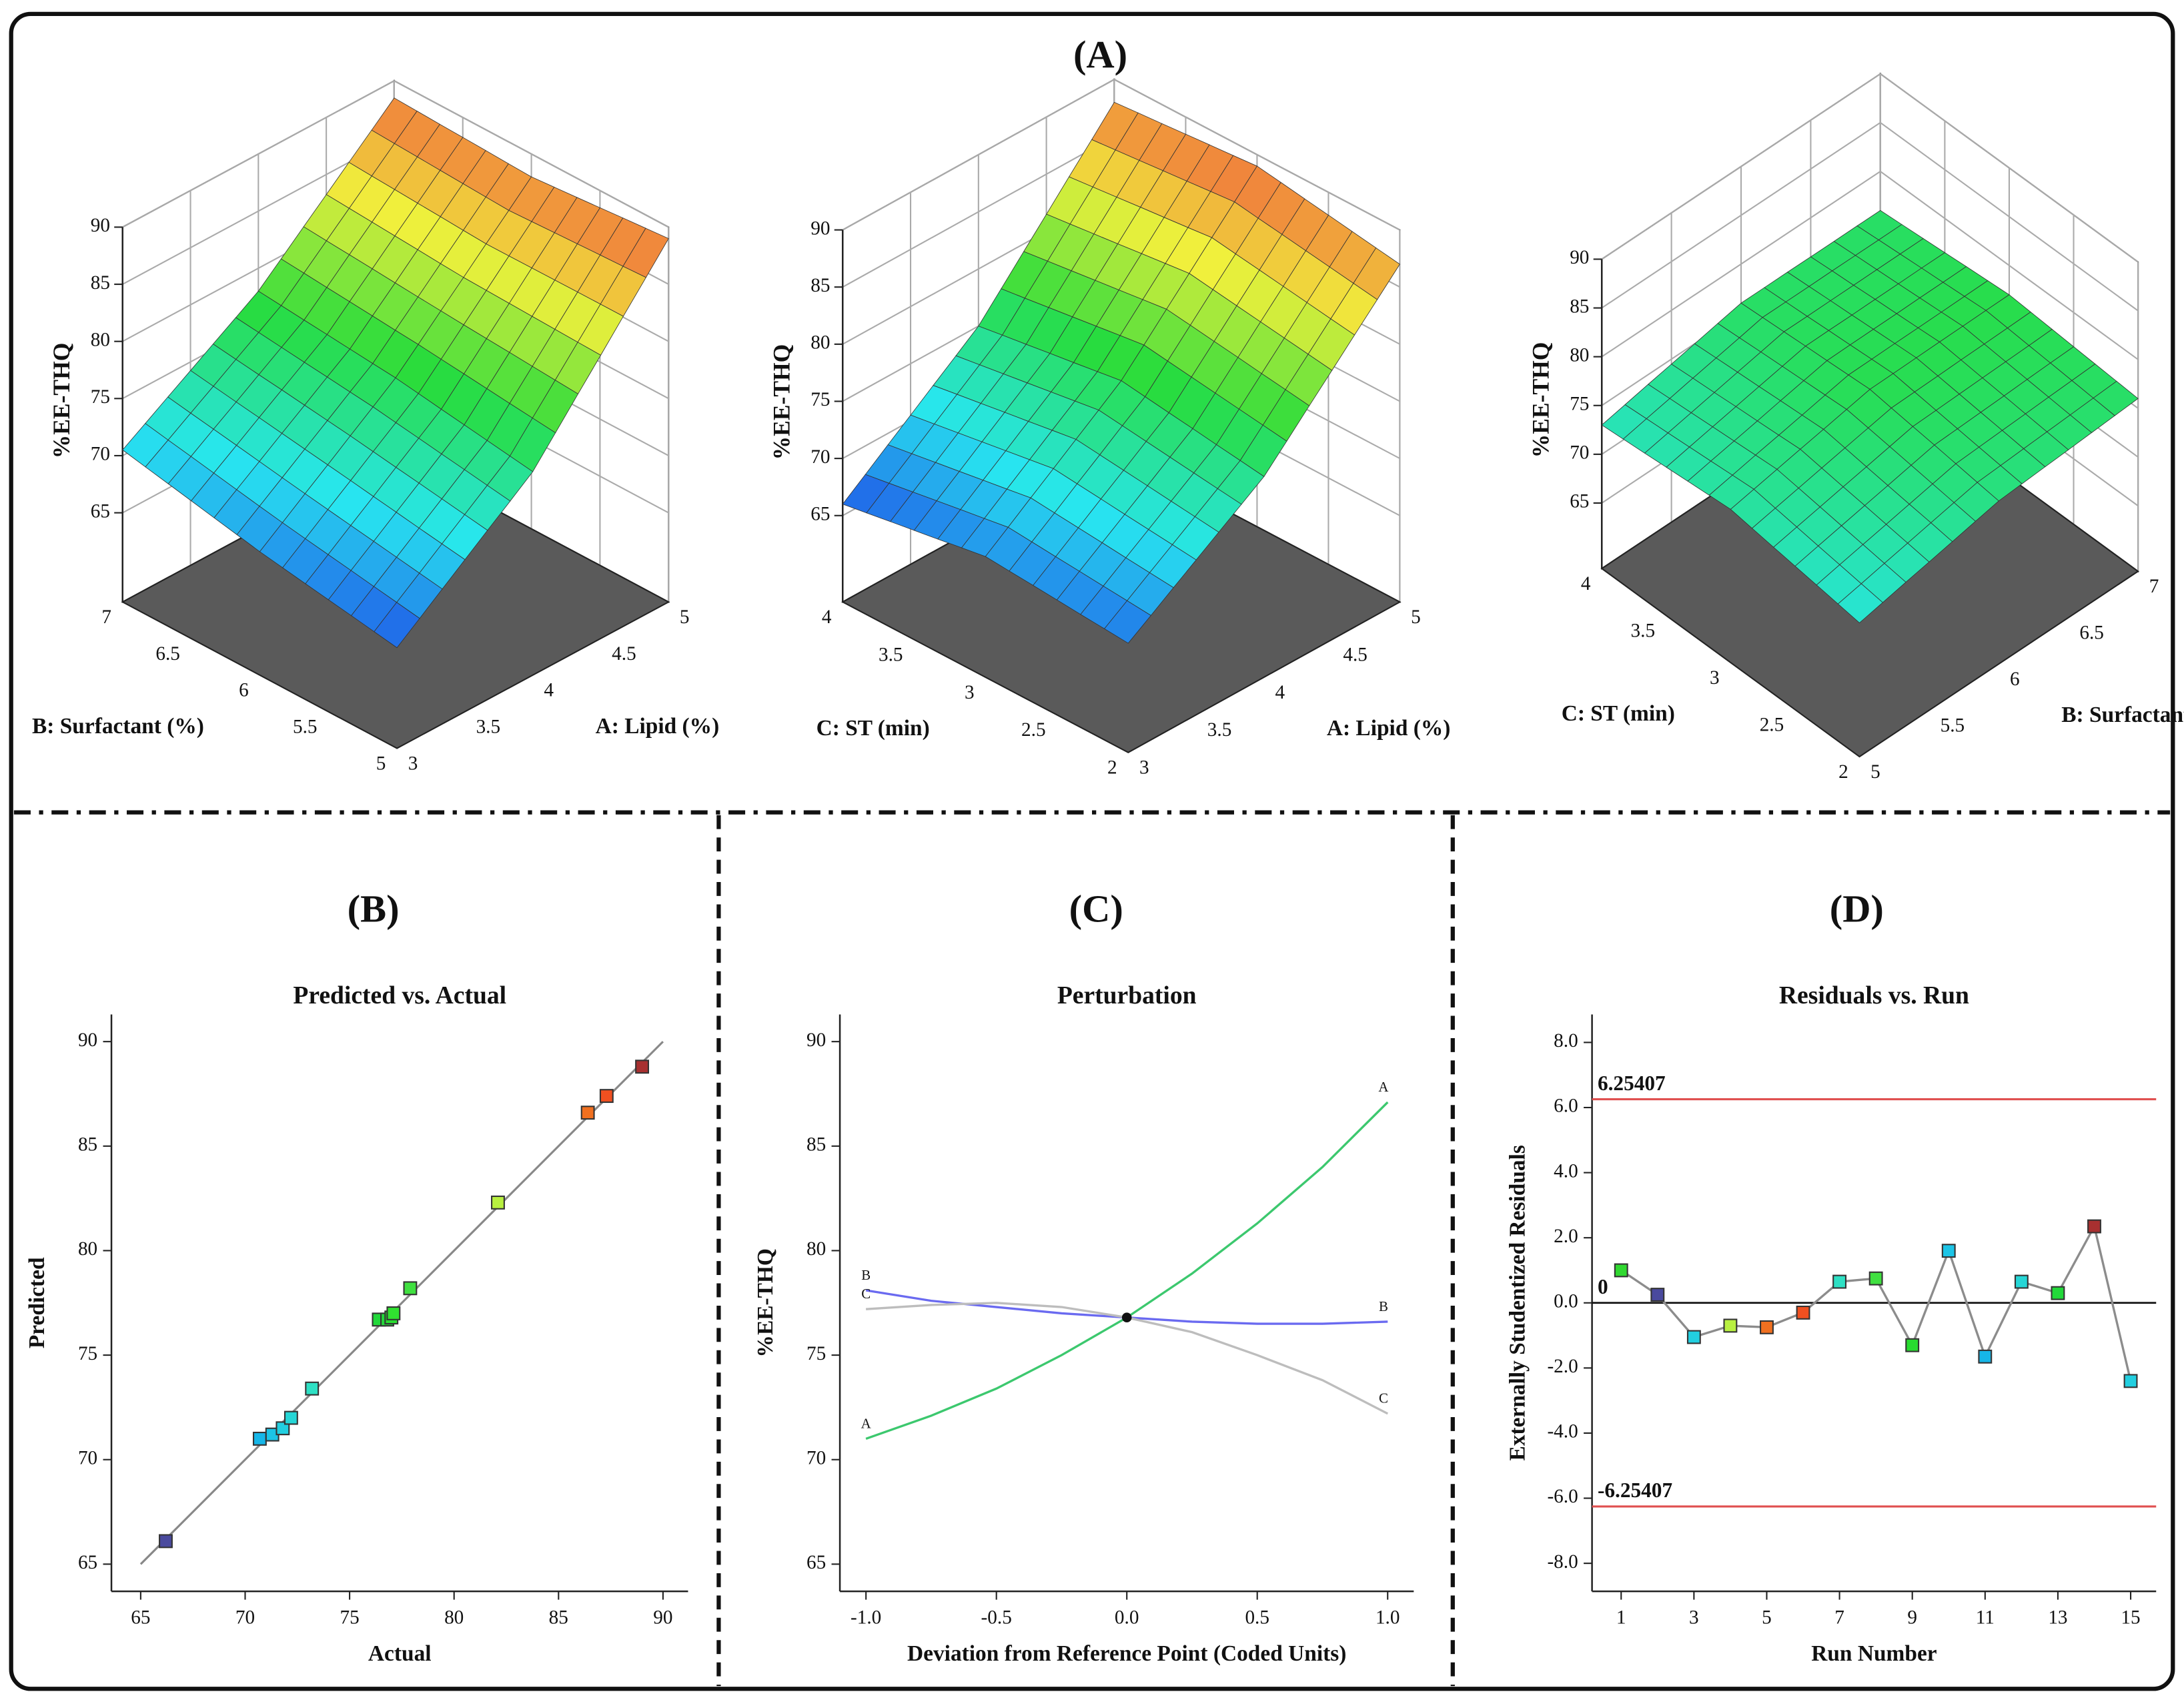  Describe the element at coordinates (140, 1618) in the screenshot. I see `x-tick-label: 65` at that location.